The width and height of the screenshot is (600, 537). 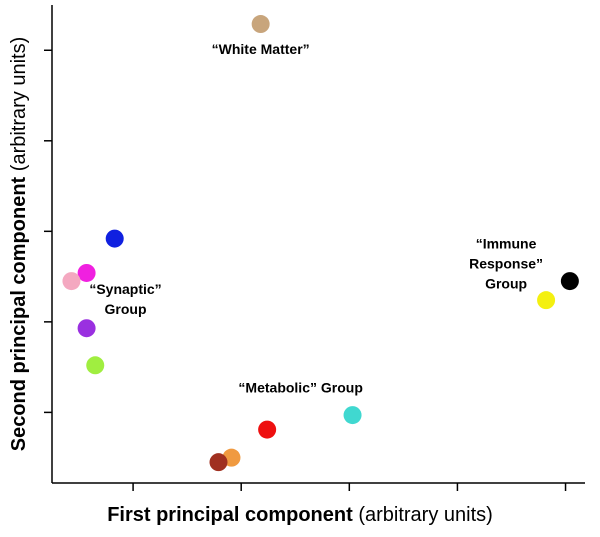 What do you see at coordinates (125, 289) in the screenshot?
I see `annotation: “Synaptic”` at bounding box center [125, 289].